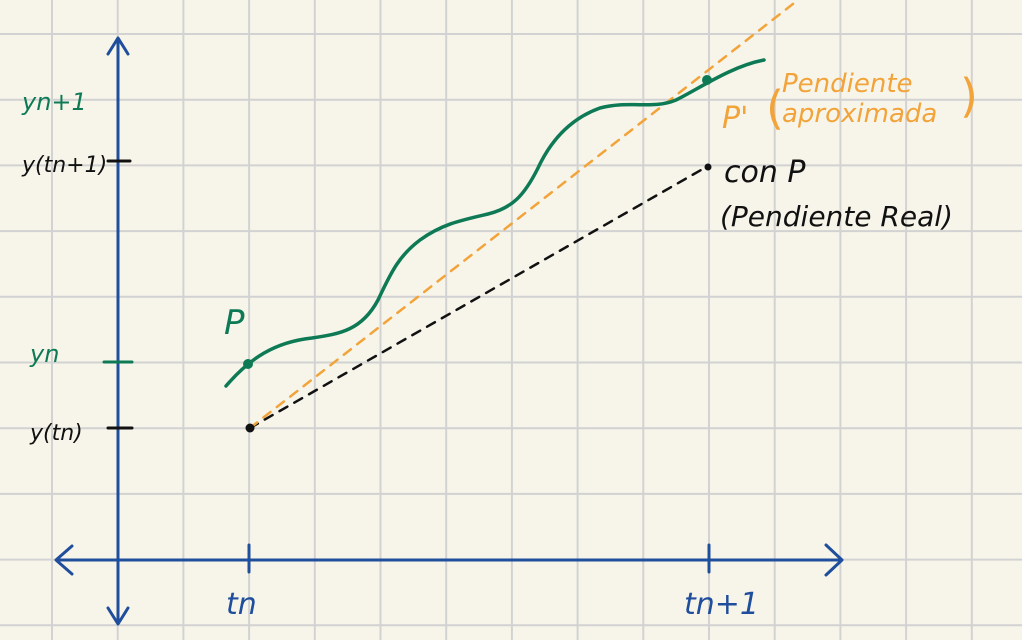  What do you see at coordinates (56, 433) in the screenshot?
I see `label-y-tn: y(tn)` at bounding box center [56, 433].